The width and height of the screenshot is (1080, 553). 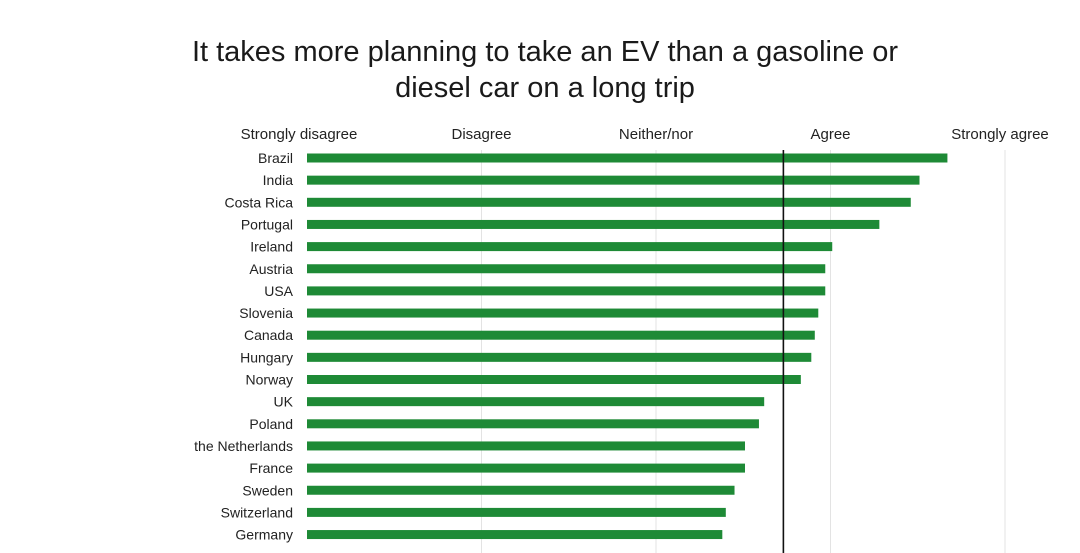 I want to click on category-label: USA, so click(x=278, y=291).